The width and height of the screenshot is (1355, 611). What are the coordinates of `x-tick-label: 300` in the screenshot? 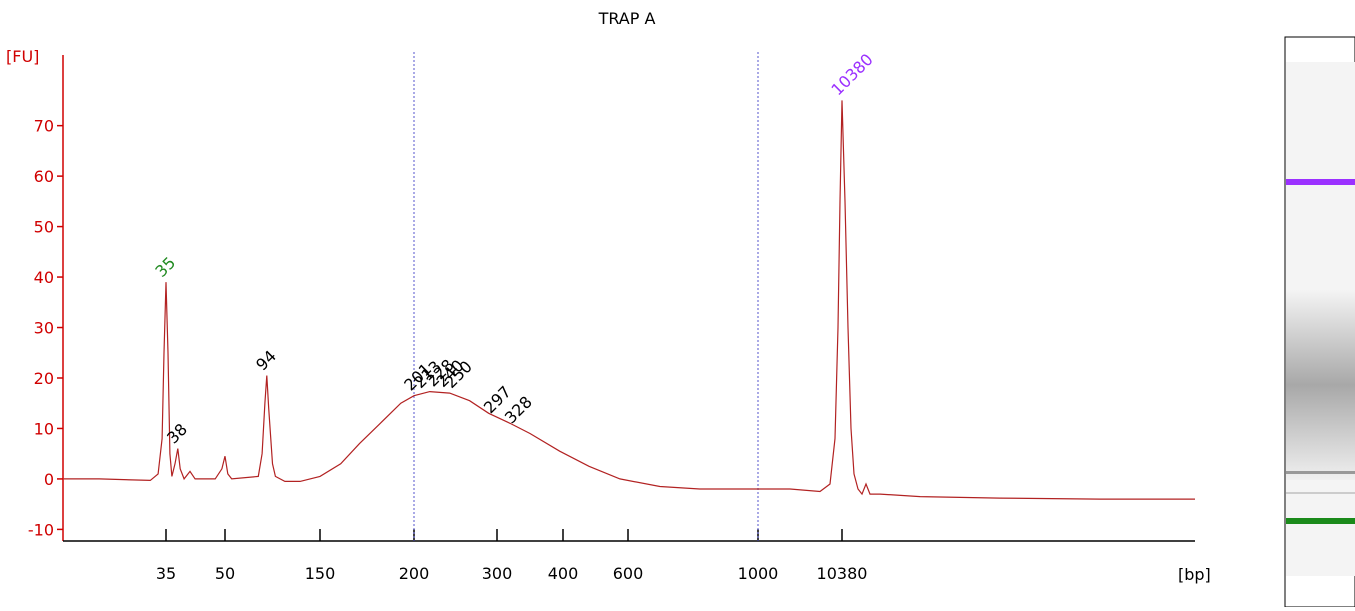 It's located at (497, 573).